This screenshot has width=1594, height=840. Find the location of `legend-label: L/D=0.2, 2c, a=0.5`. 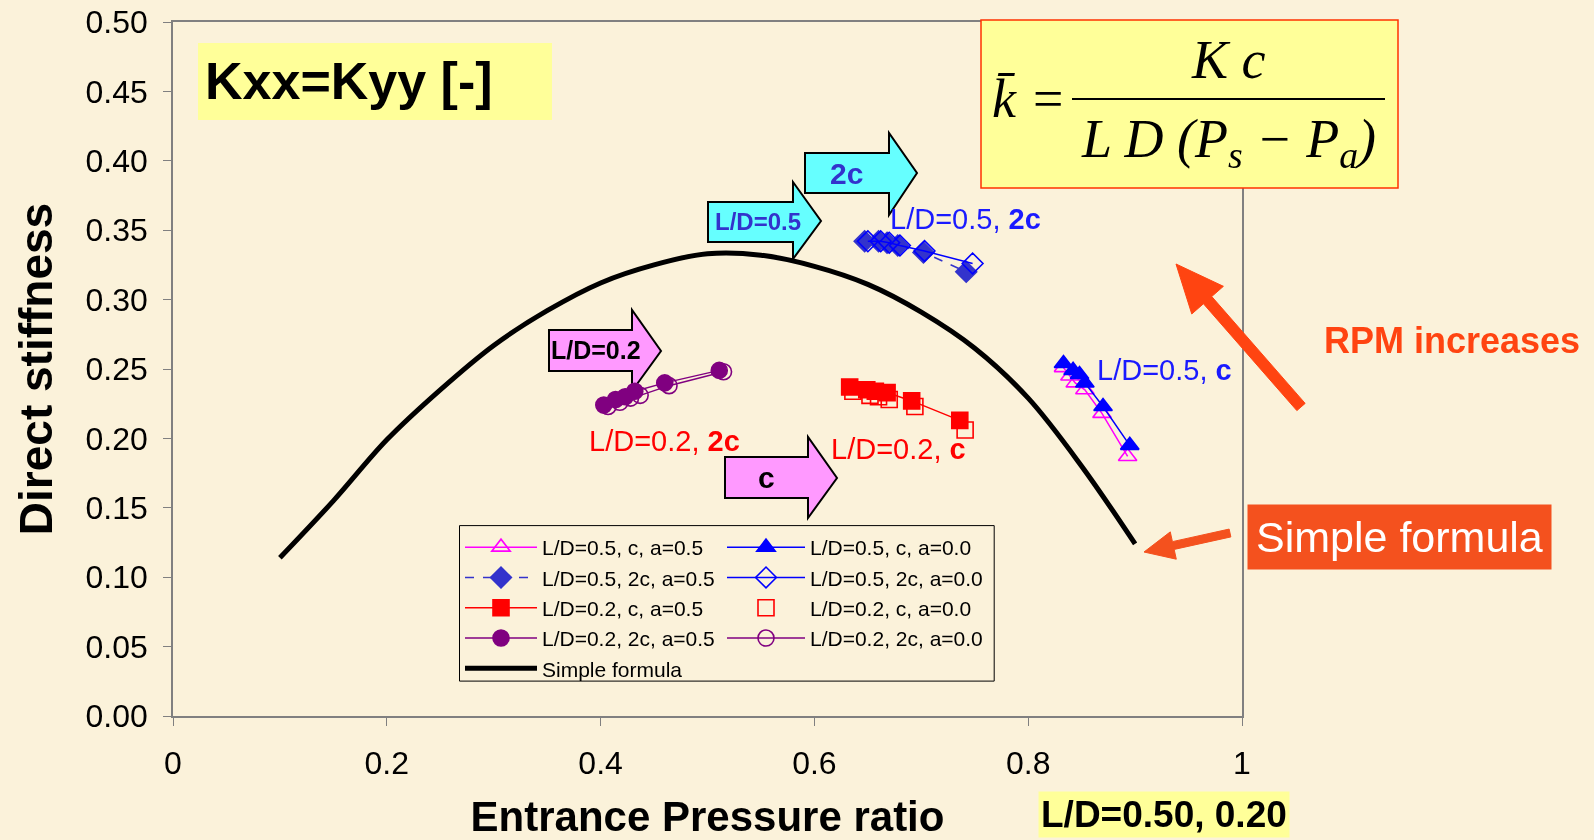

legend-label: L/D=0.2, 2c, a=0.5 is located at coordinates (628, 639).